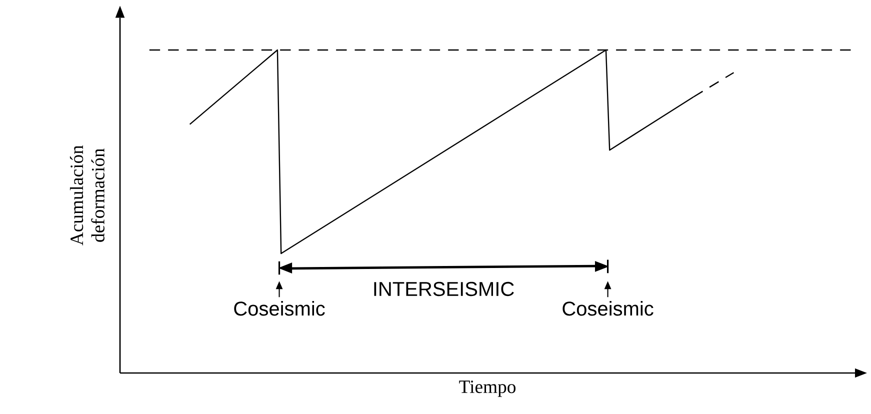  Describe the element at coordinates (87, 195) in the screenshot. I see `y-axis-title: Acumulación deformación` at that location.